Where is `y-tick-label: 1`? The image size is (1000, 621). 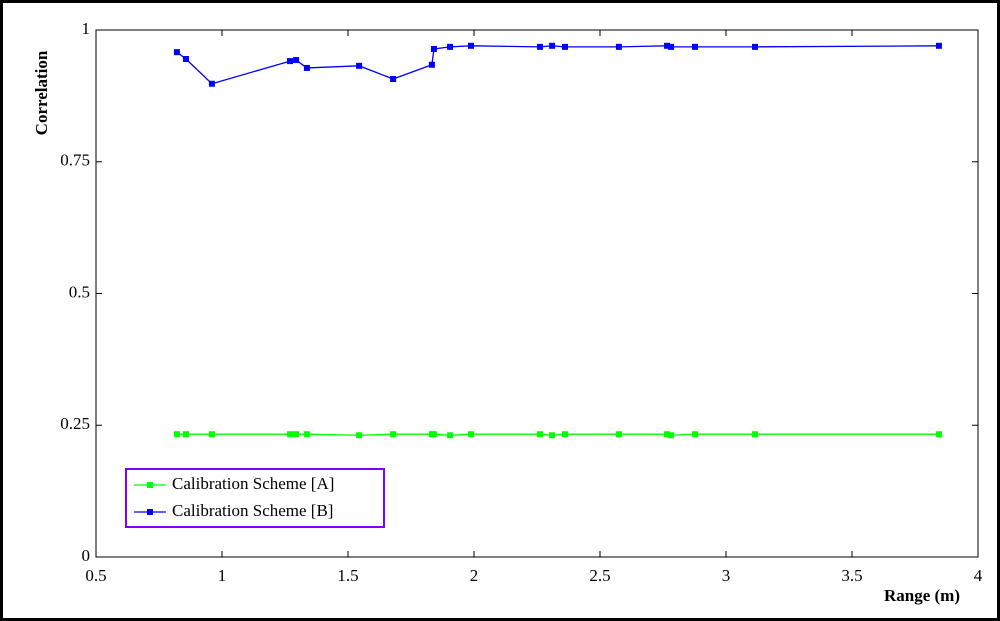
y-tick-label: 1 is located at coordinates (86, 28).